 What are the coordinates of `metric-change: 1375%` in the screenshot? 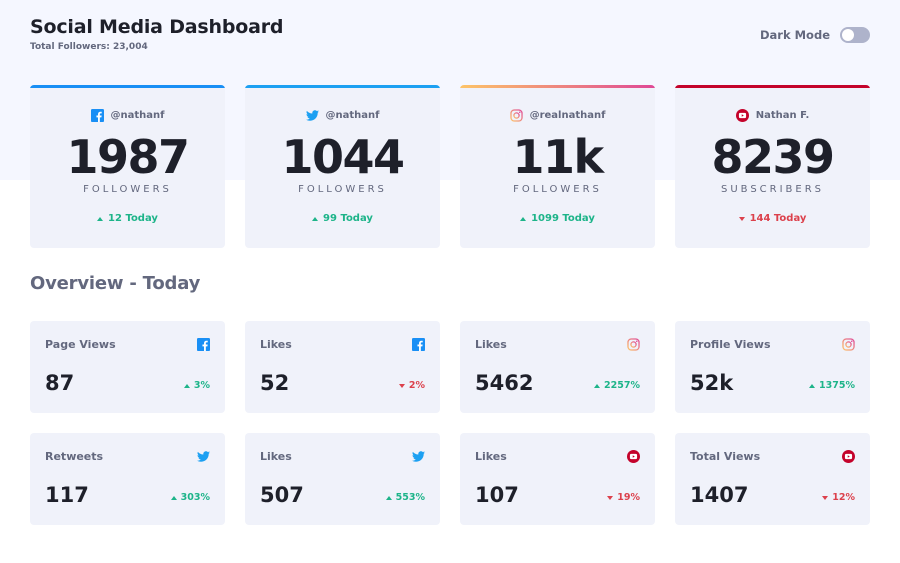 It's located at (832, 385).